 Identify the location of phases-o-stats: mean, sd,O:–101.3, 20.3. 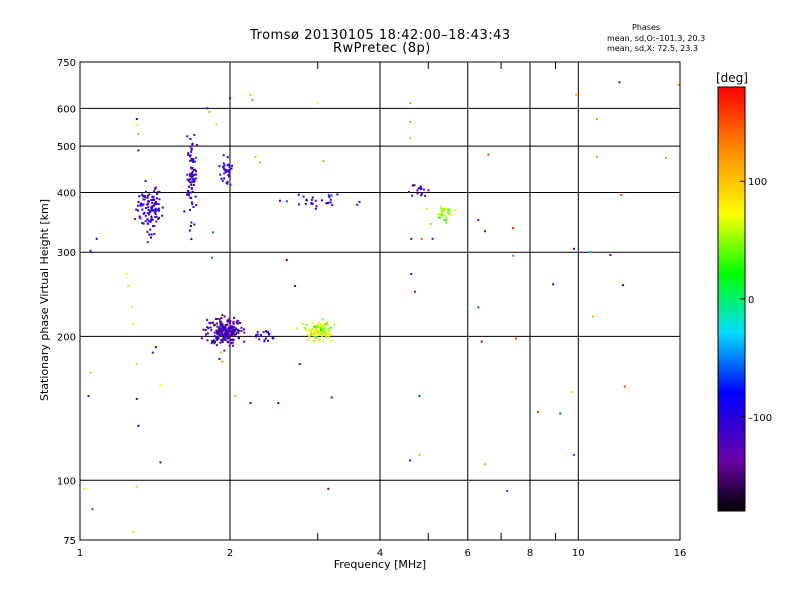
(656, 38).